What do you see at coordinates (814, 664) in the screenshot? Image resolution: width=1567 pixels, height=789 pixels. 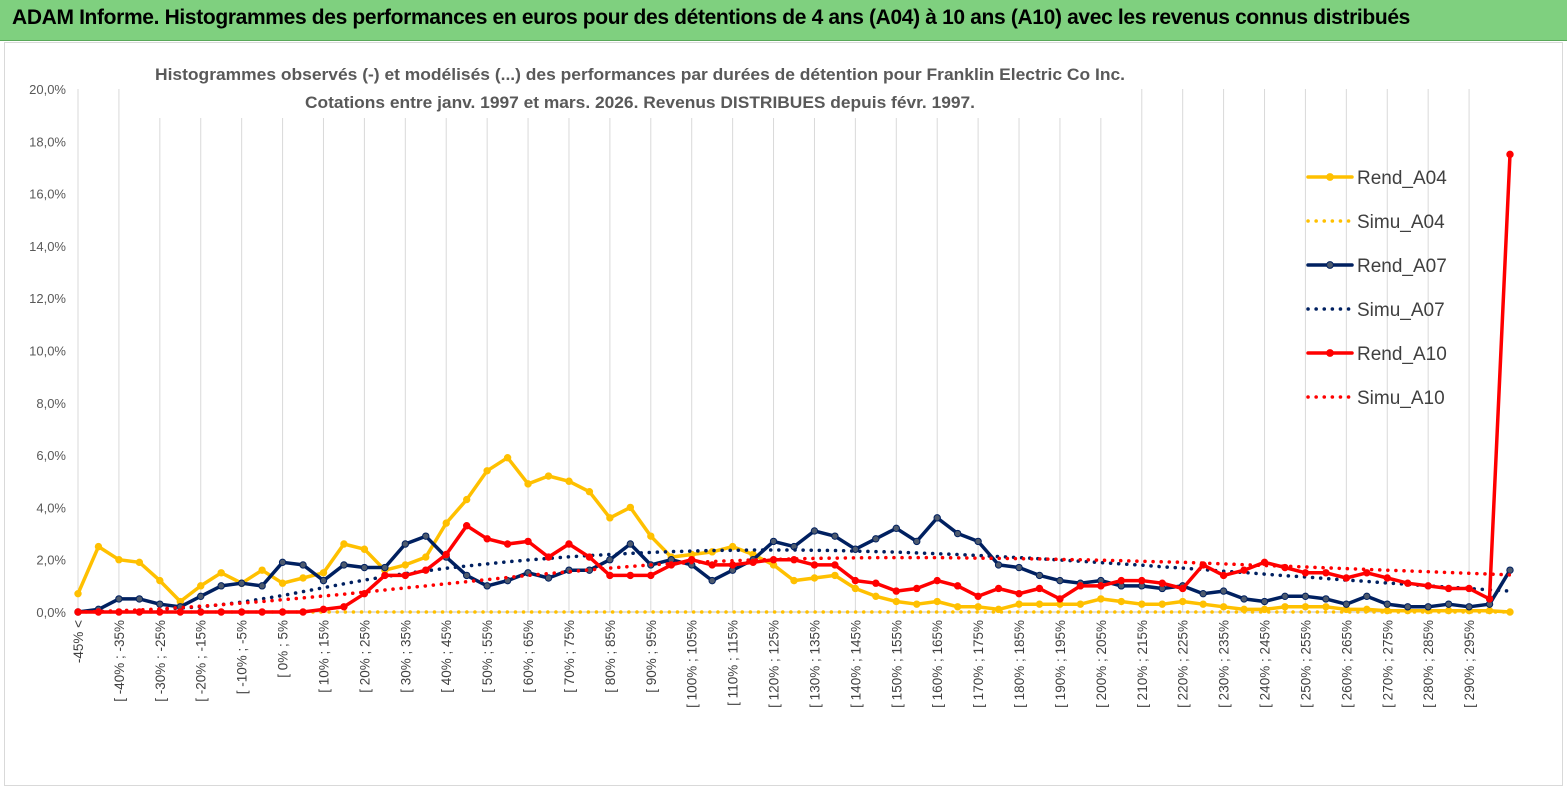 I see `x-tick-label: [ 130% ; 135%` at bounding box center [814, 664].